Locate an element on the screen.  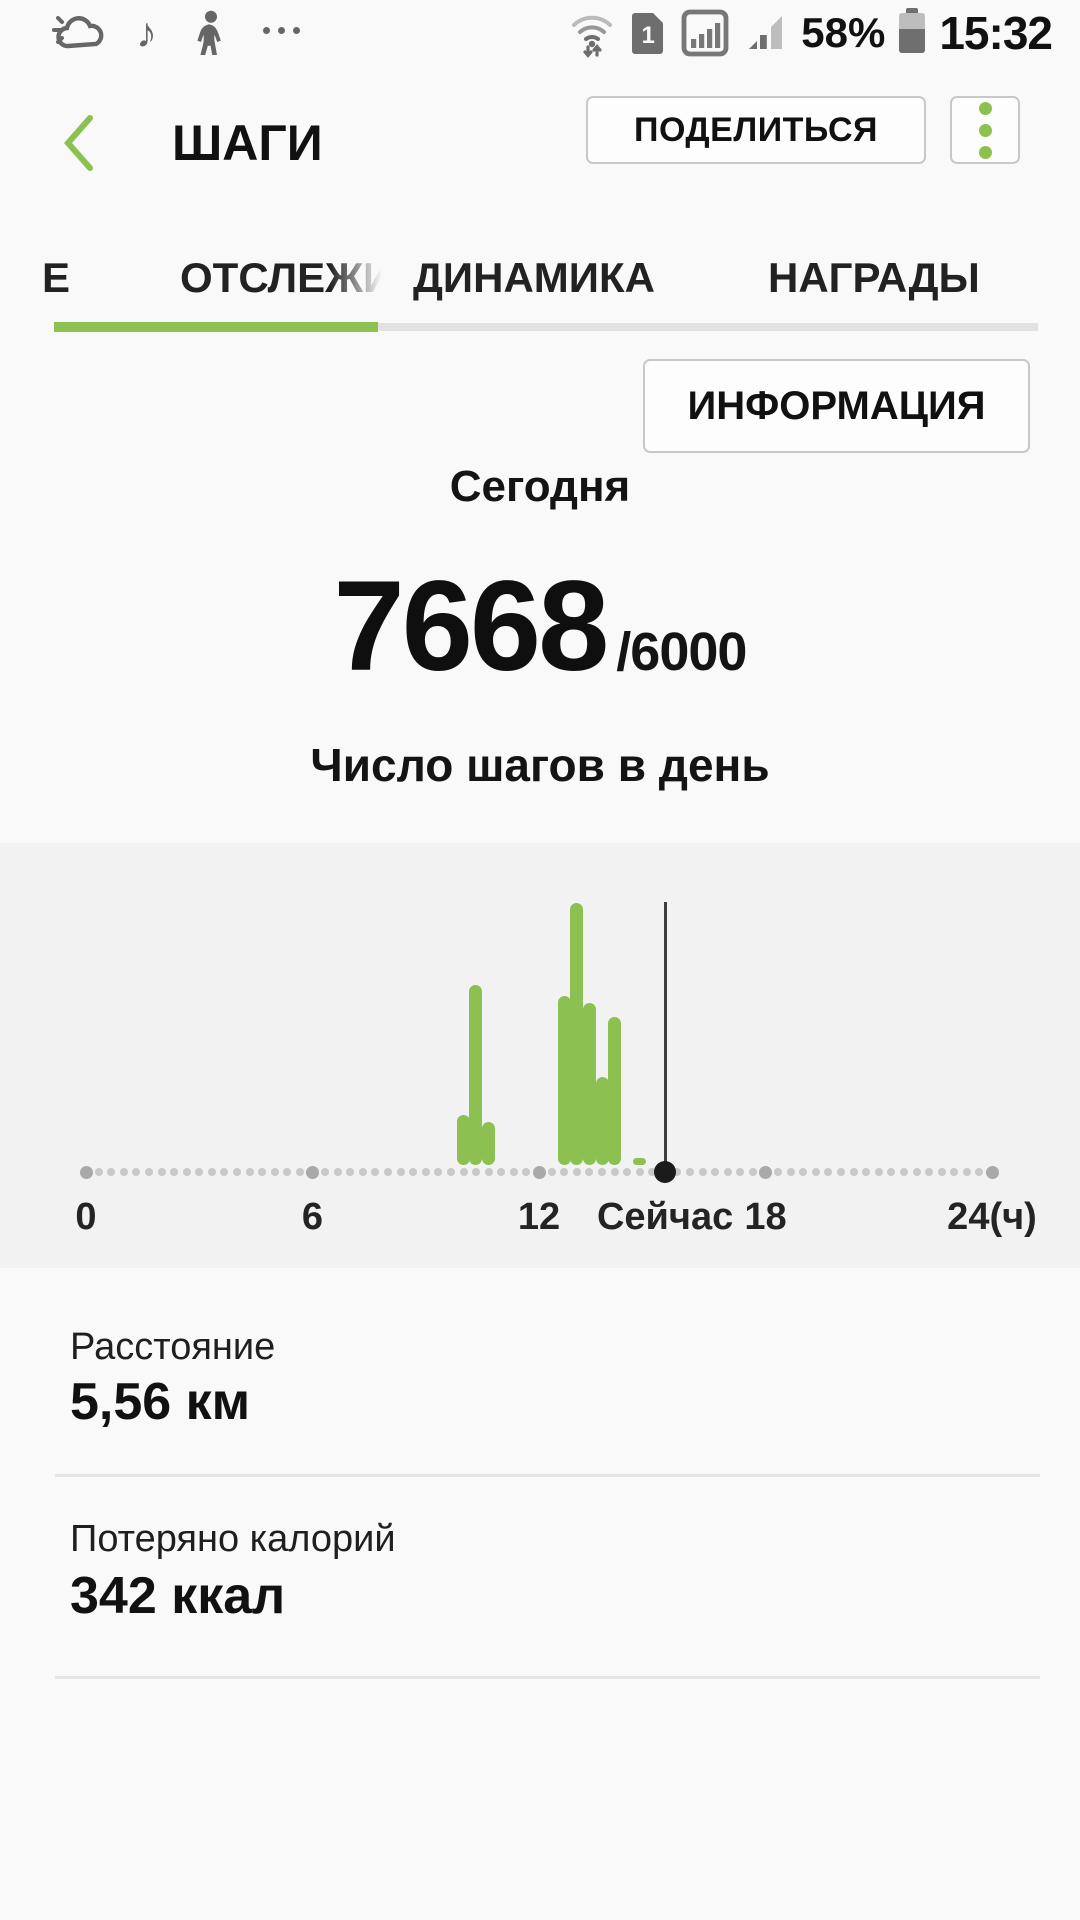
sim-card-icon: 1 is located at coordinates (649, 33).